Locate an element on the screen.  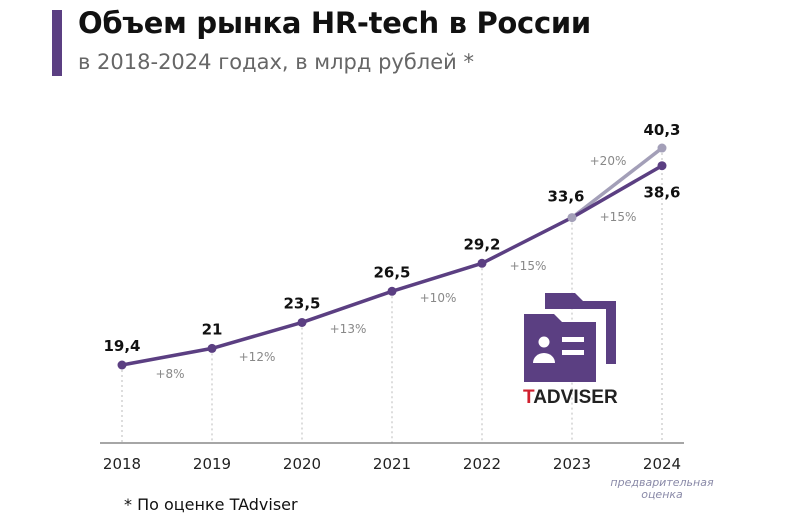
folder-icon is located at coordinates (560, 348).